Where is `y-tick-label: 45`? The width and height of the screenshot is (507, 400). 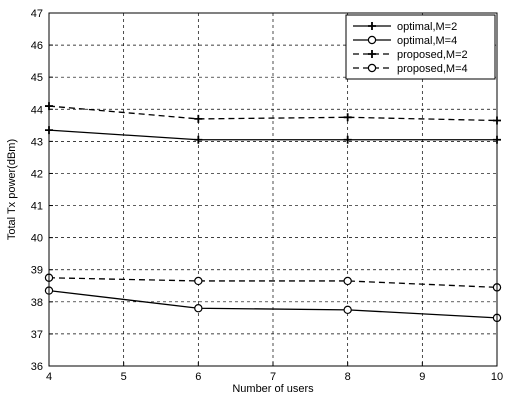
y-tick-label: 45 is located at coordinates (37, 78).